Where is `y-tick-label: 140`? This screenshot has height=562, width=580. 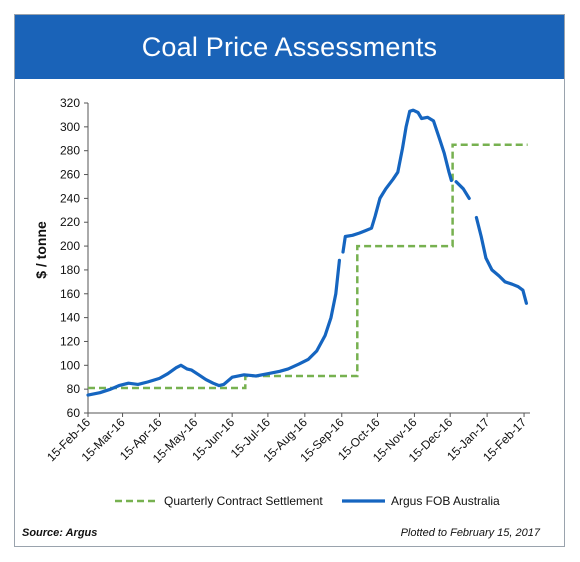 y-tick-label: 140 is located at coordinates (70, 318).